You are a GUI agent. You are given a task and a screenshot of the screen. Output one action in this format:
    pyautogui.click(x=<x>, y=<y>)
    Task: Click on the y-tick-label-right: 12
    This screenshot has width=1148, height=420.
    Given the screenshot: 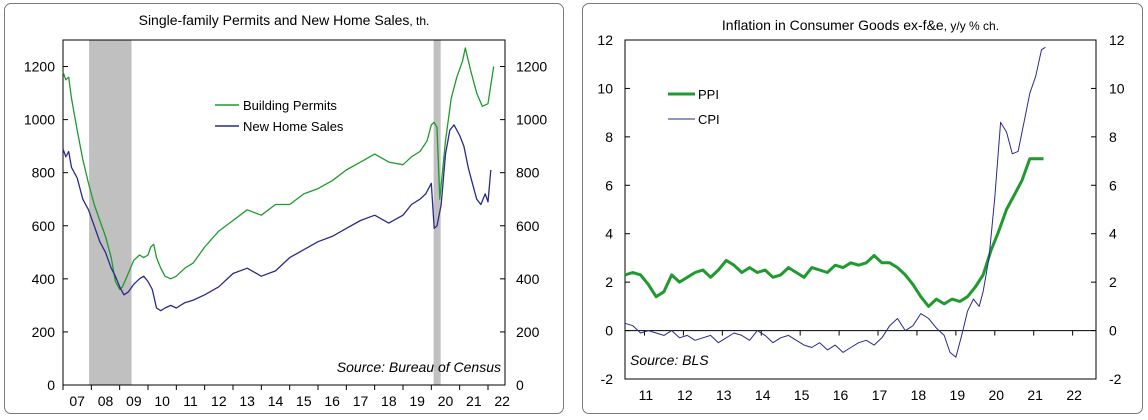 What is the action you would take?
    pyautogui.click(x=1117, y=40)
    